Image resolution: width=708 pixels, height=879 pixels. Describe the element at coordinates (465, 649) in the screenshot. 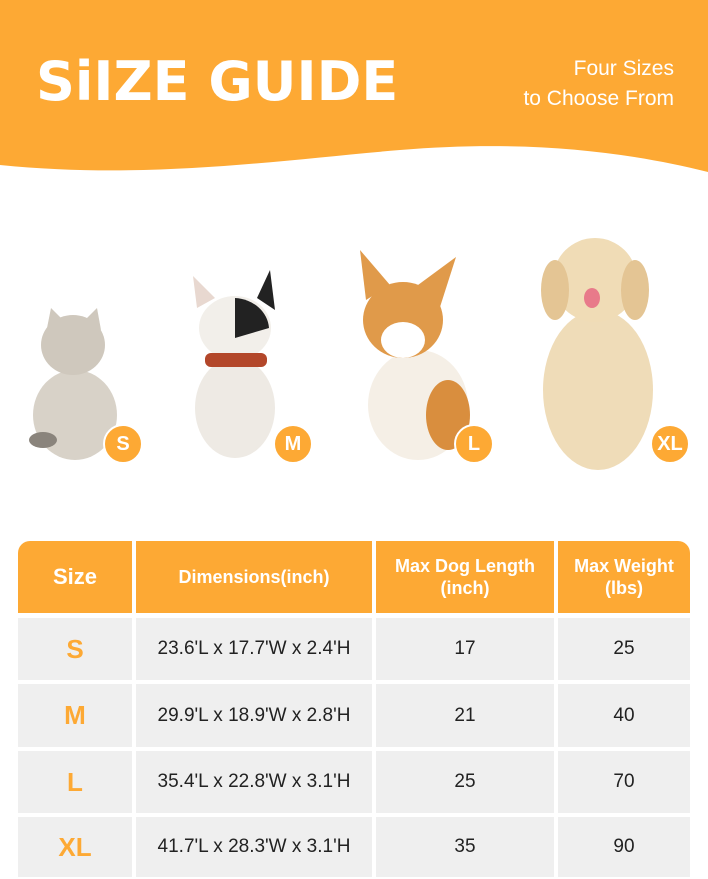

I see `table-cell: 17` at that location.